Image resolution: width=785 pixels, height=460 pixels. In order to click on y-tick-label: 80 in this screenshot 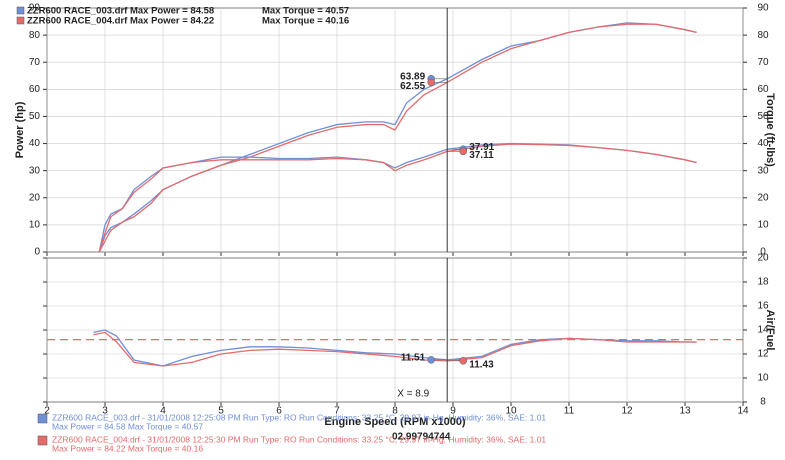, I will do `click(35, 35)`.